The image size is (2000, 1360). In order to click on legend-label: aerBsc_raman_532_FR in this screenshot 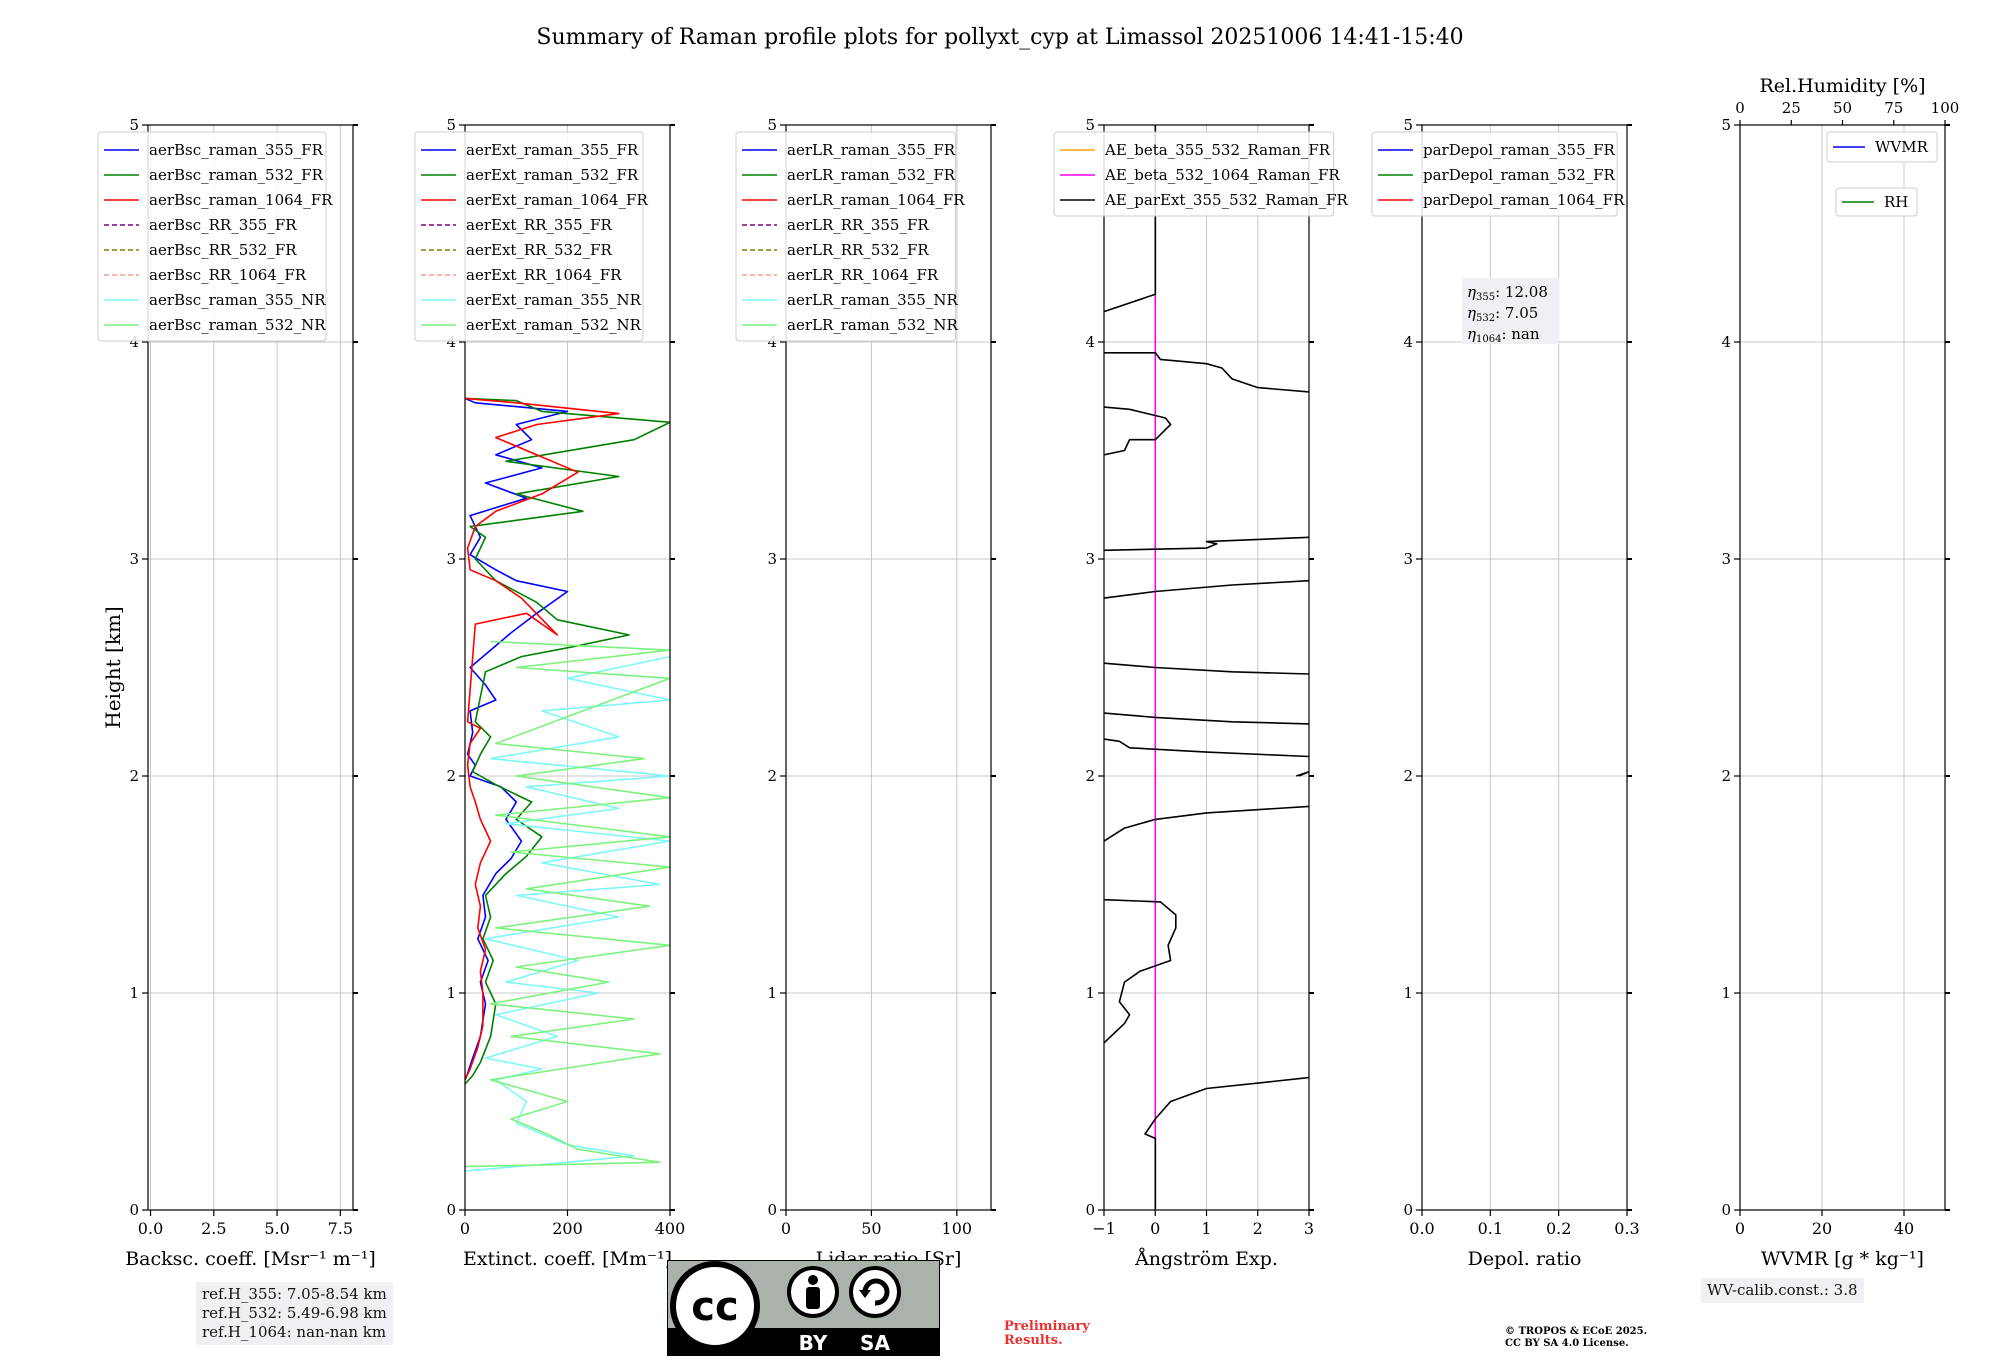, I will do `click(236, 175)`.